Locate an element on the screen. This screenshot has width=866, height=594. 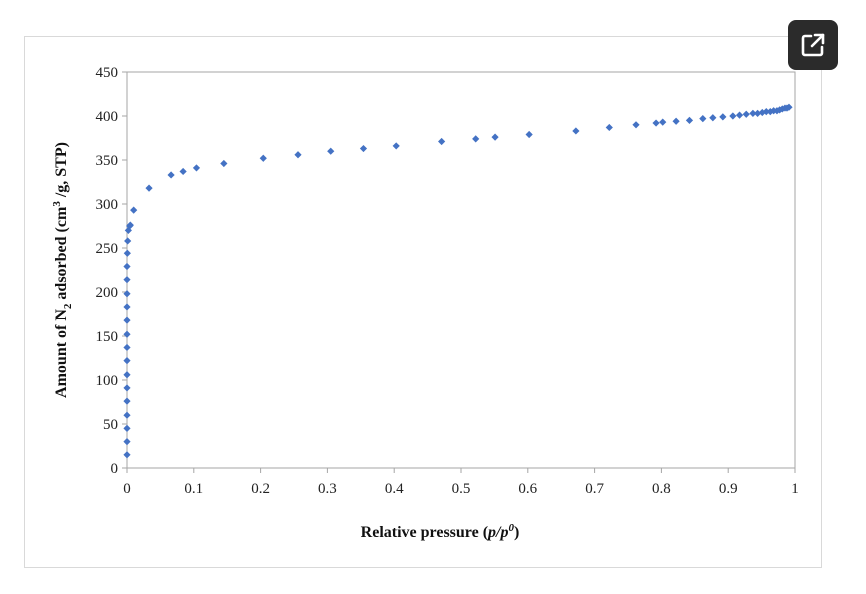
x-tick-label: 0.9 is located at coordinates (728, 489).